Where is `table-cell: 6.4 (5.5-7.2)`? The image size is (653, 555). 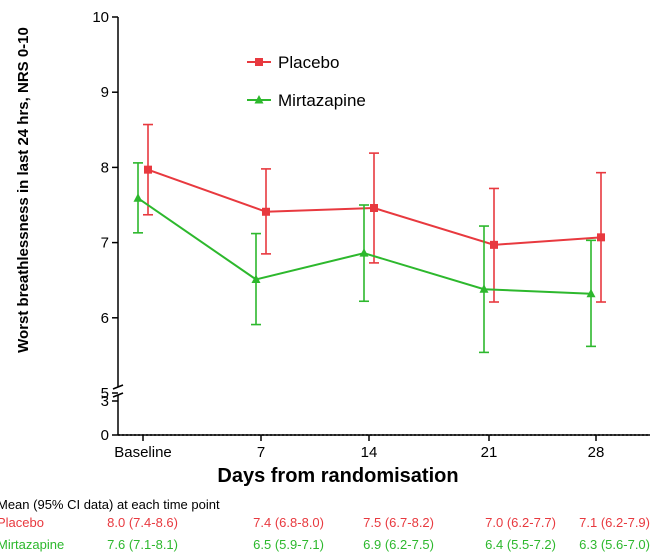
table-cell: 6.4 (5.5-7.2) is located at coordinates (520, 544).